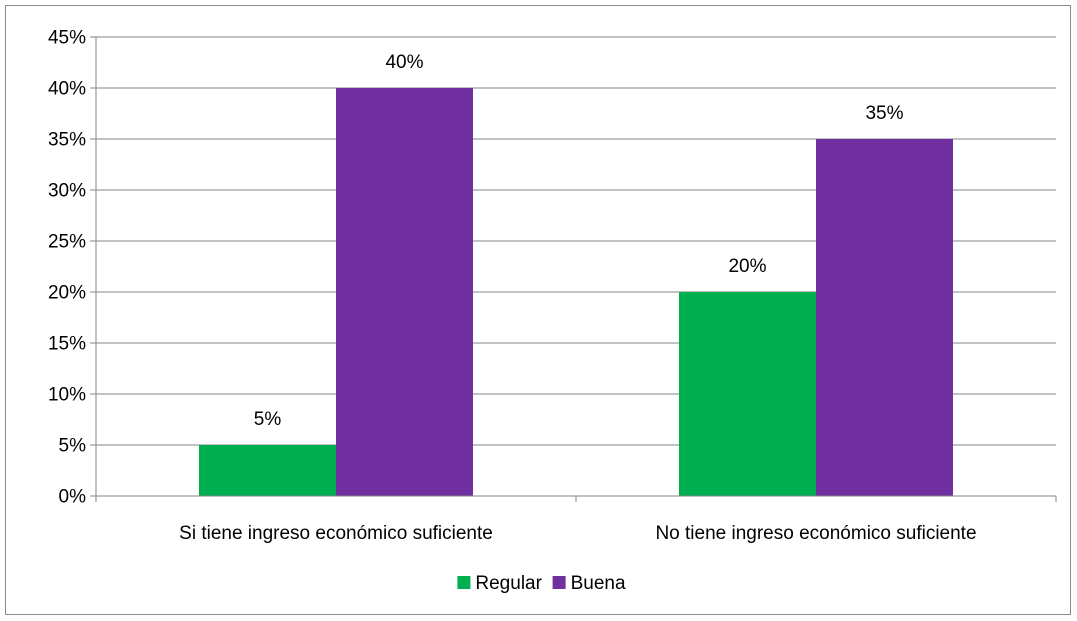 The width and height of the screenshot is (1077, 621). Describe the element at coordinates (67, 38) in the screenshot. I see `y-tick-label: 45%` at that location.